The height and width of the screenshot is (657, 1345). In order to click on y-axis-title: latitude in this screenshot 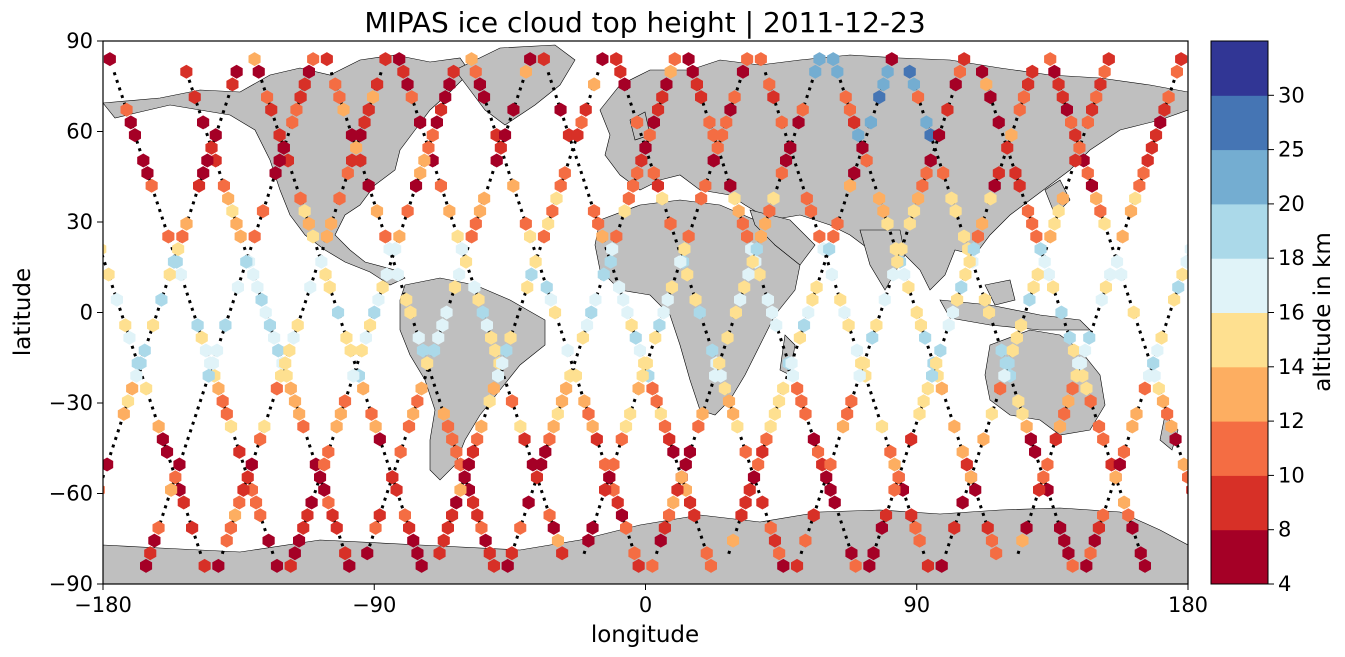, I will do `click(23, 312)`.